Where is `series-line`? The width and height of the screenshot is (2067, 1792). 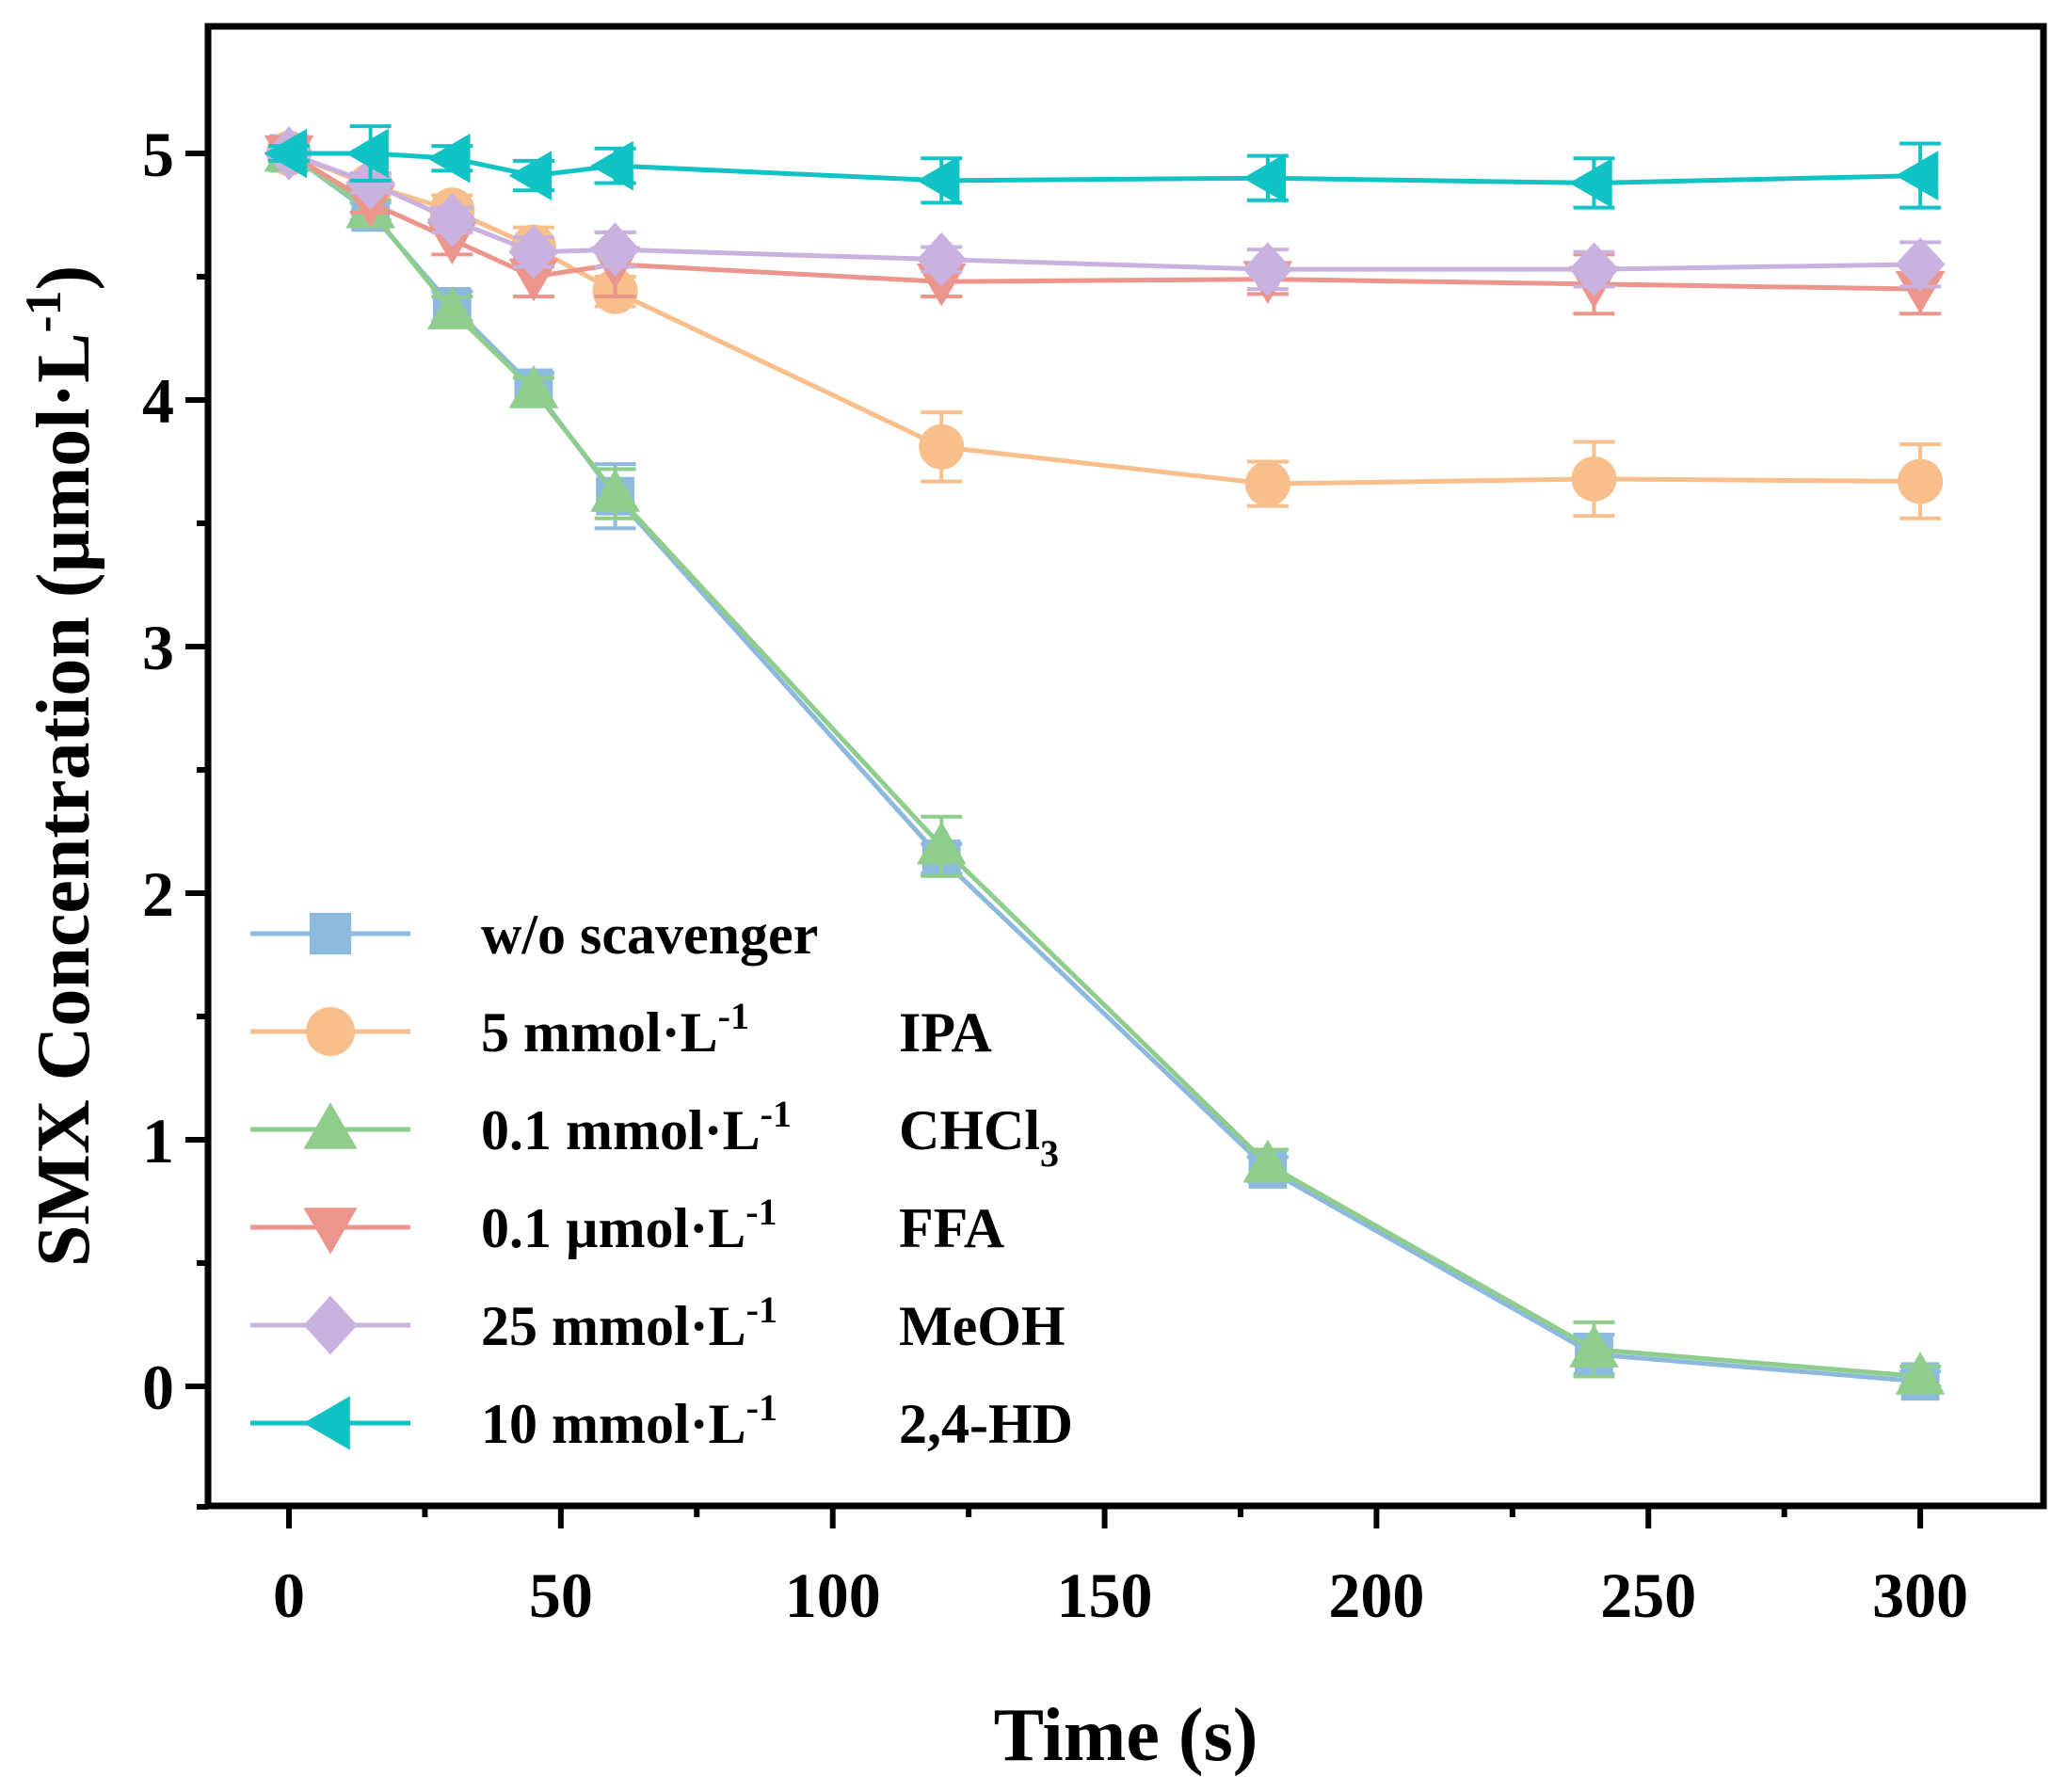
series-line is located at coordinates (1104, 319).